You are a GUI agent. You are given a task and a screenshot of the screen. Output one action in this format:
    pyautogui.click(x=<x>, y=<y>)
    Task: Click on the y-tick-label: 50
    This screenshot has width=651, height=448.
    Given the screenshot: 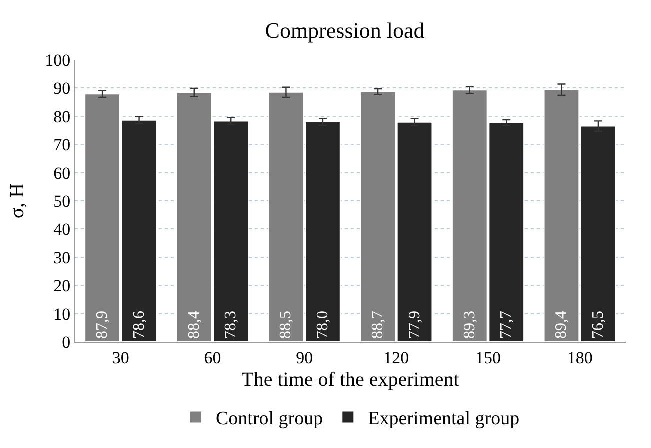 What is the action you would take?
    pyautogui.click(x=62, y=201)
    